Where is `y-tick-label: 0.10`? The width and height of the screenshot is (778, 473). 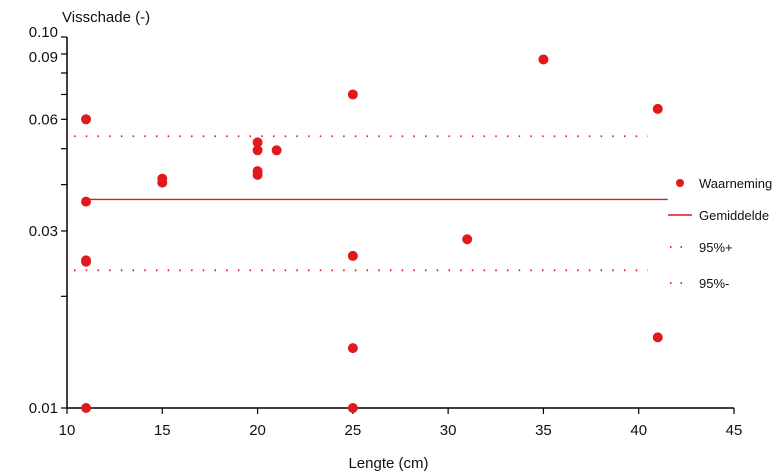
y-tick-label: 0.10 is located at coordinates (43, 32).